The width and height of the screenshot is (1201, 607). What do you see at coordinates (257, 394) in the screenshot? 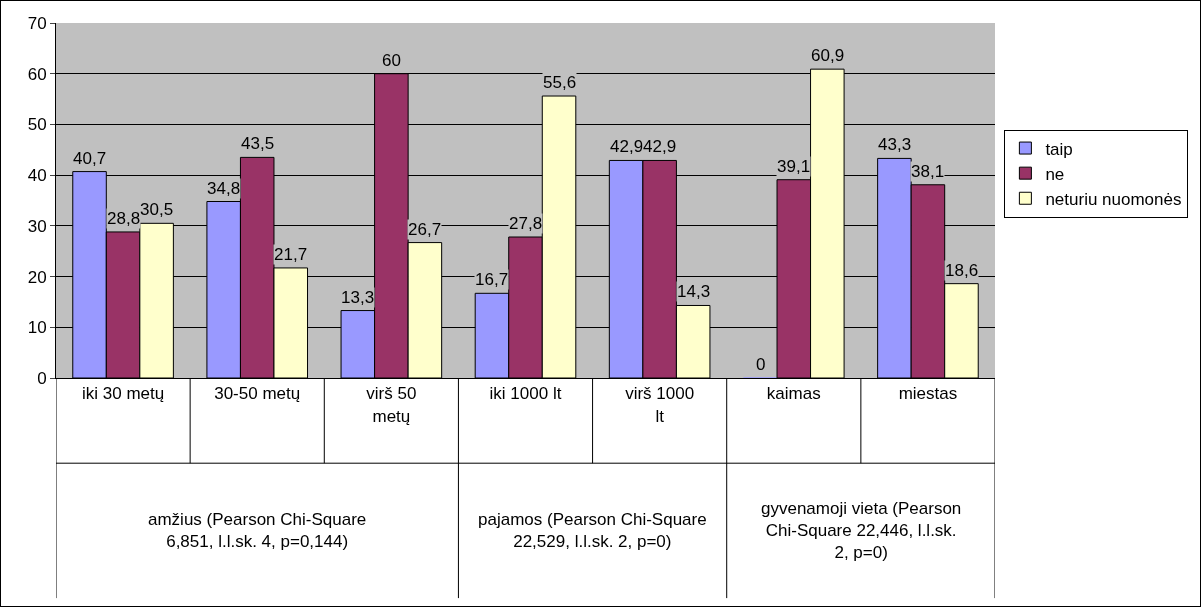
I see `x-tick-label: 30-50 metų` at bounding box center [257, 394].